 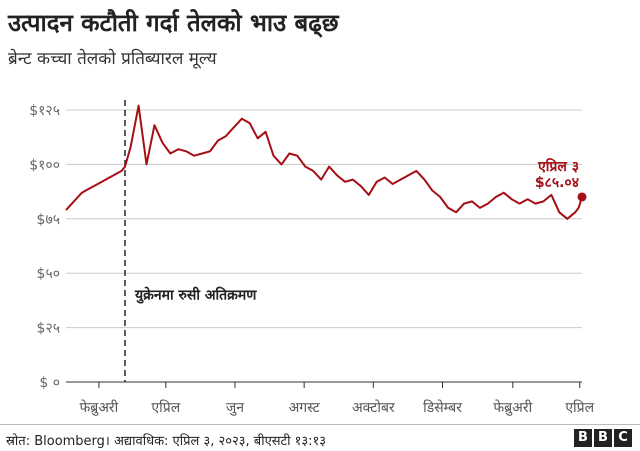 I want to click on y-tick-label: $७५, so click(x=48, y=220).